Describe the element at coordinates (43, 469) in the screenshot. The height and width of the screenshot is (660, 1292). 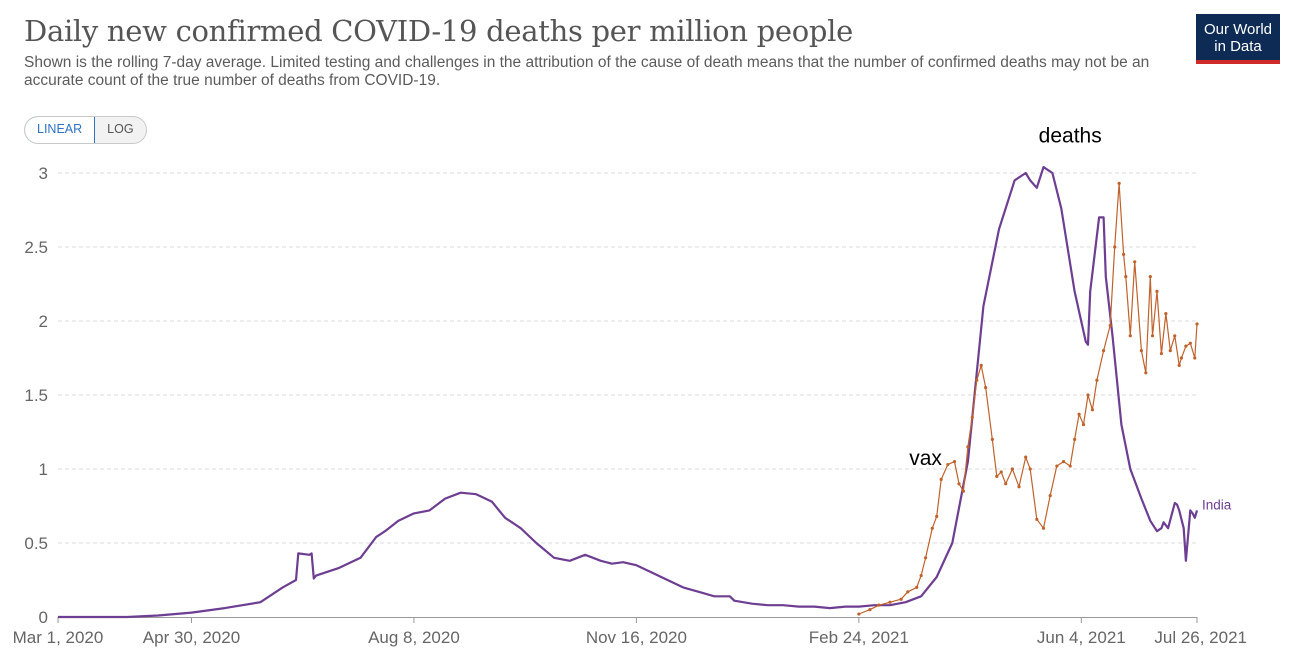
I see `y-tick-label: 1` at that location.